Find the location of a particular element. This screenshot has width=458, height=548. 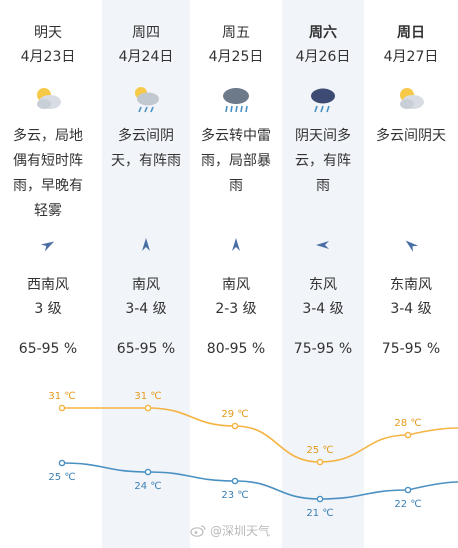

day-date: 4月24日 is located at coordinates (146, 57).